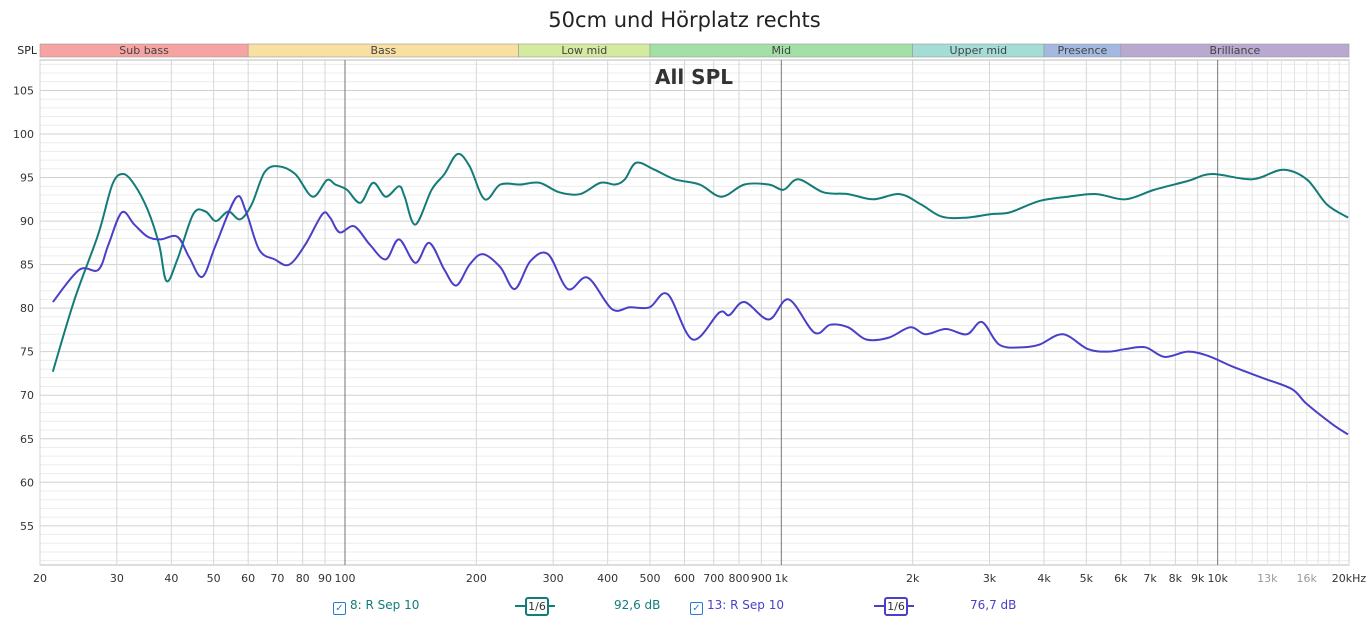  I want to click on x-tick-label: 200, so click(476, 578).